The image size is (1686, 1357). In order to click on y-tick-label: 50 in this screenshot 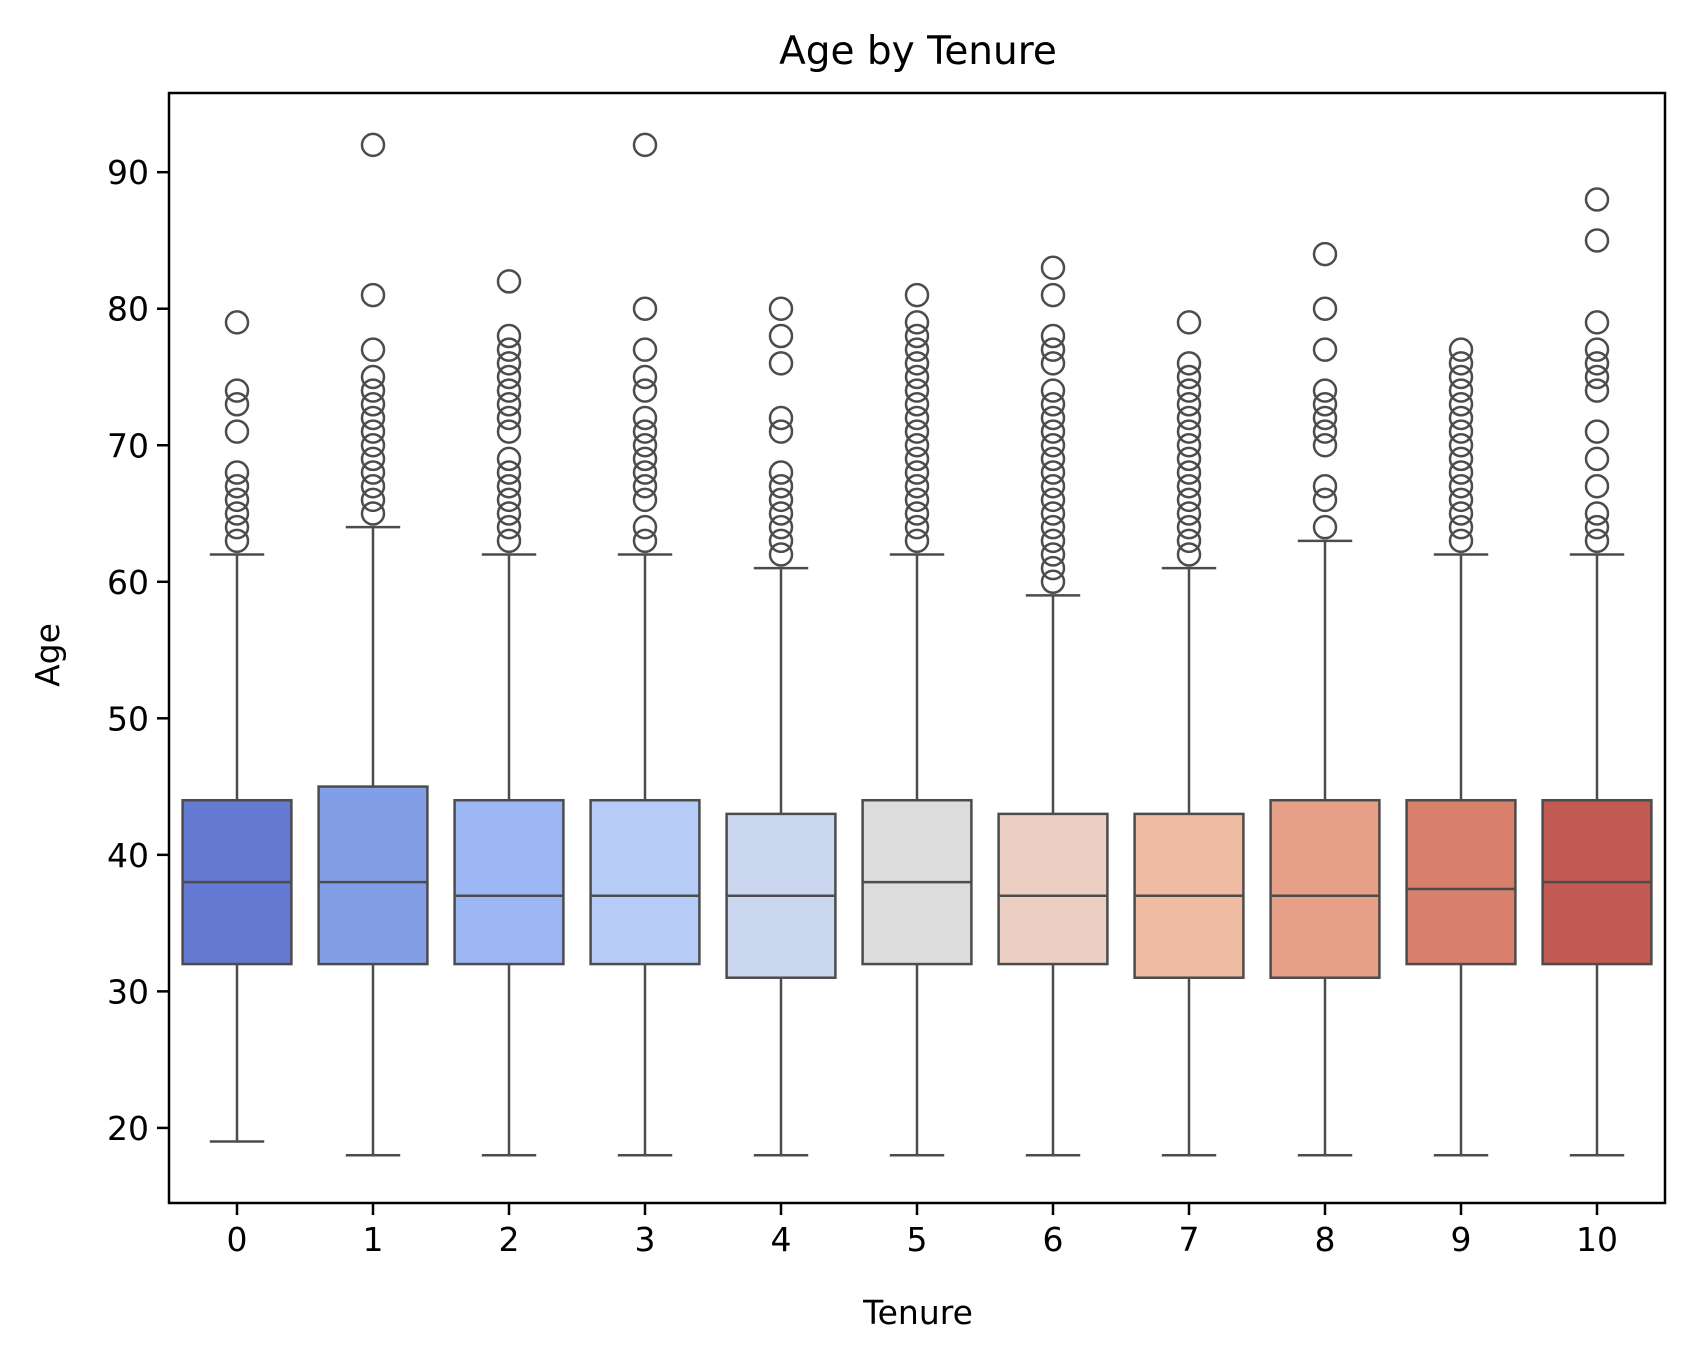, I will do `click(128, 718)`.